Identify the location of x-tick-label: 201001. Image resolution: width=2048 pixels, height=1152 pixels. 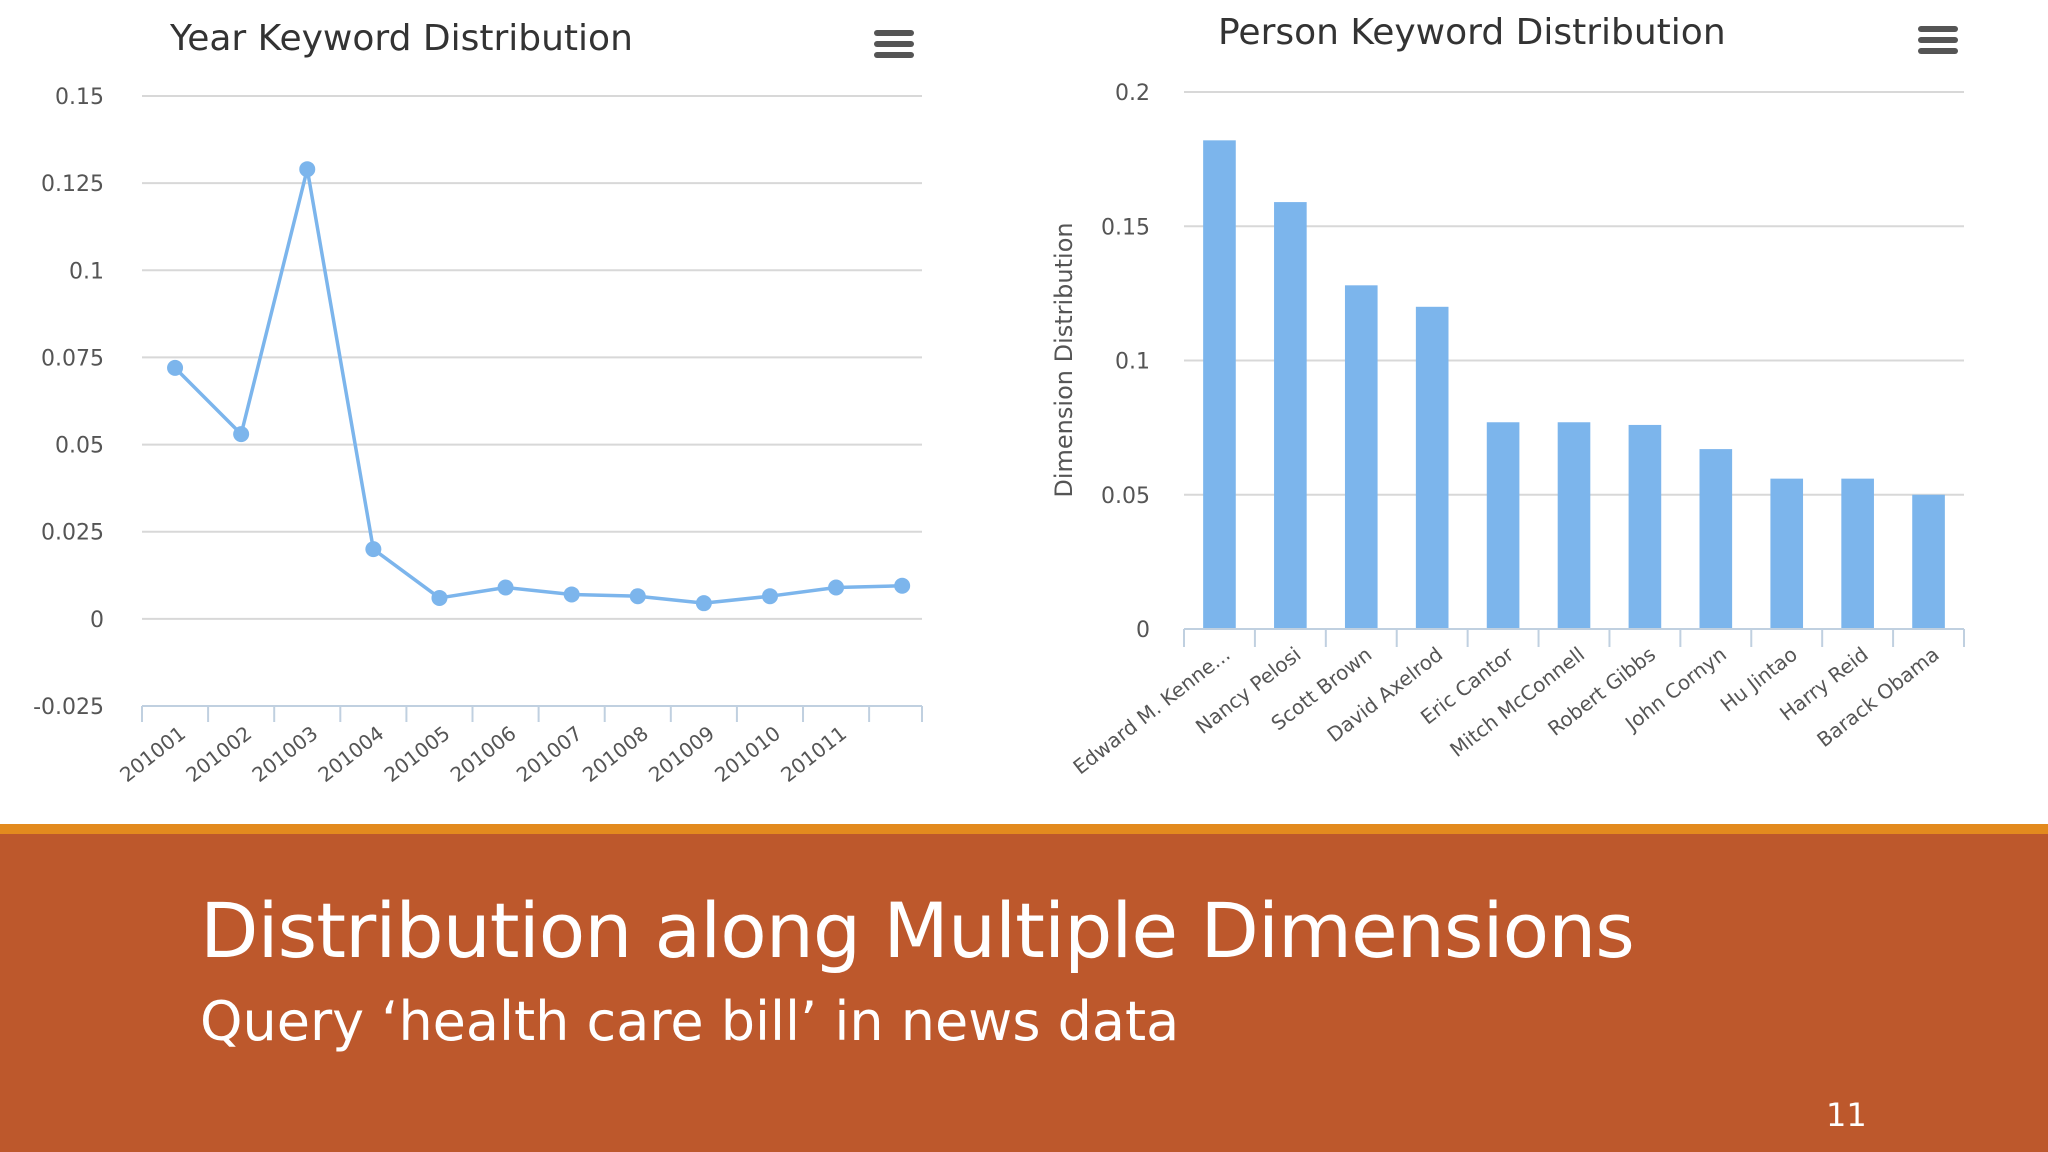
(152, 754).